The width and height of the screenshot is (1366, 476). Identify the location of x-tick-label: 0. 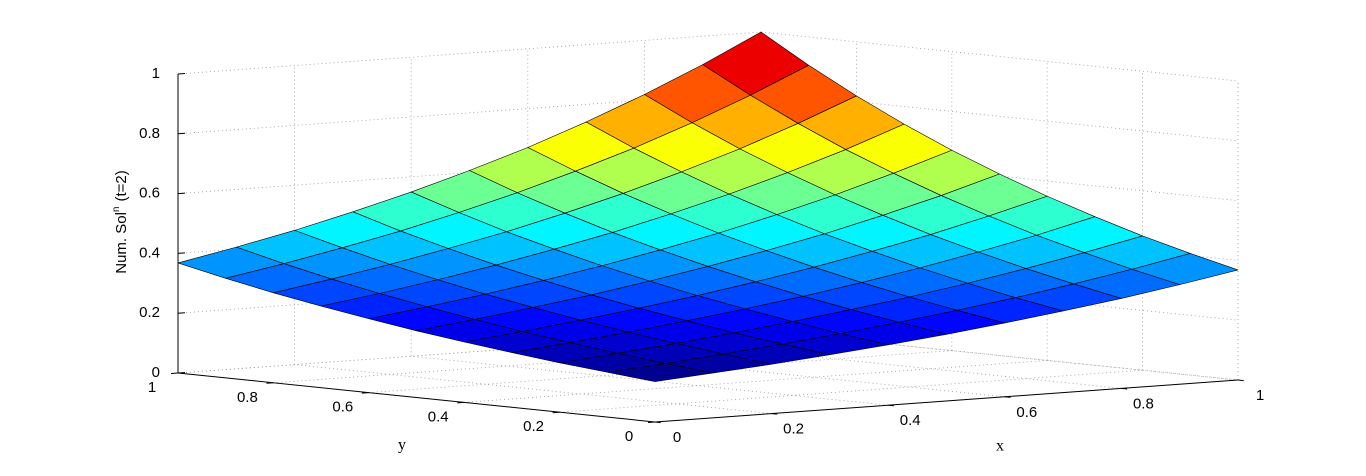
(677, 437).